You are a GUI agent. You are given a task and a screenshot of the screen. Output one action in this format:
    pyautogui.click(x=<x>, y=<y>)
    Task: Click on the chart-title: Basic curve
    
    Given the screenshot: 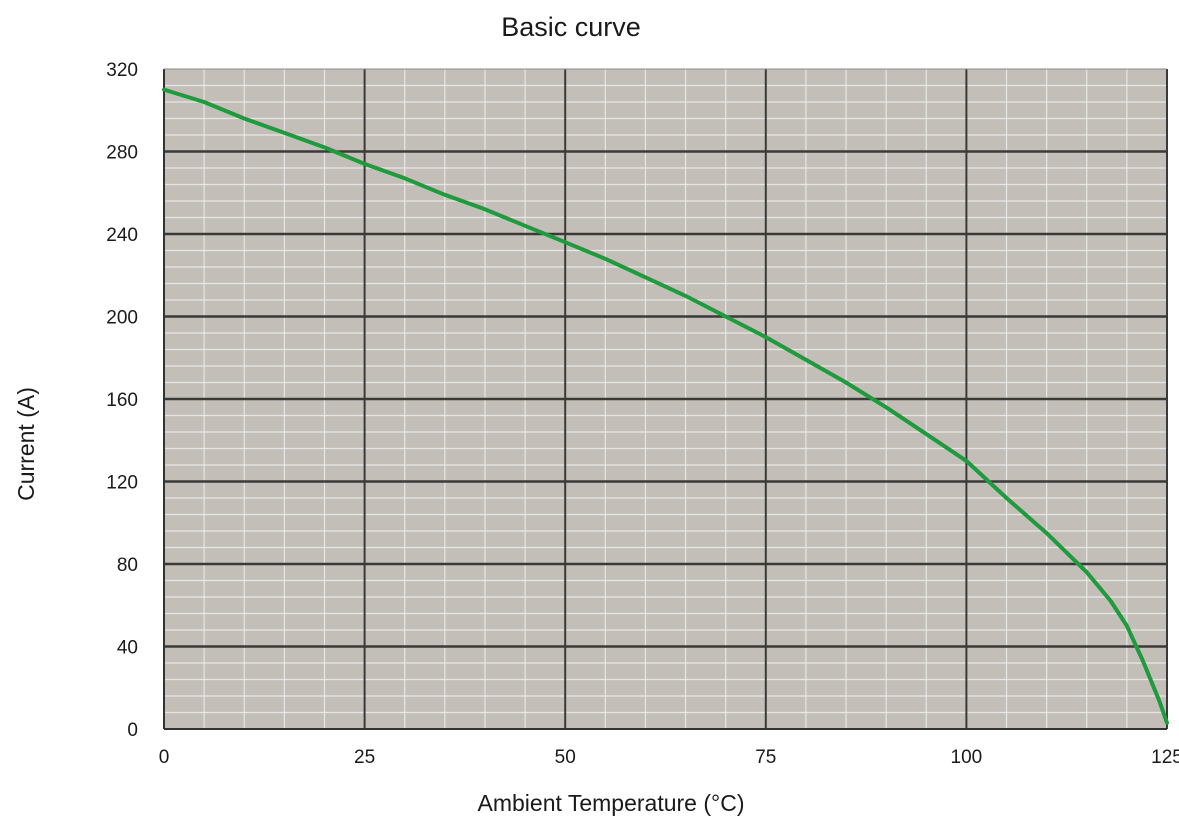 What is the action you would take?
    pyautogui.click(x=571, y=27)
    